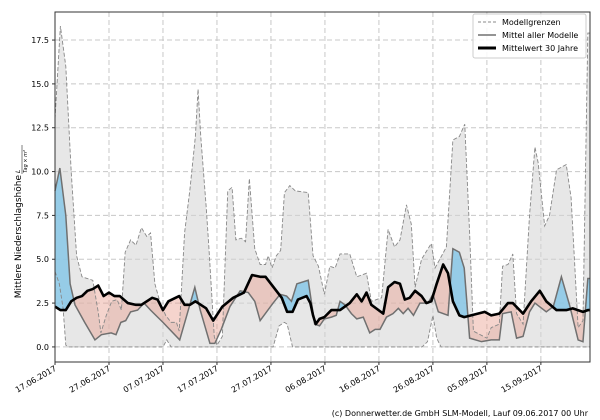  What do you see at coordinates (531, 22) in the screenshot?
I see `legend-label-bounds: Modellgrenzen` at bounding box center [531, 22].